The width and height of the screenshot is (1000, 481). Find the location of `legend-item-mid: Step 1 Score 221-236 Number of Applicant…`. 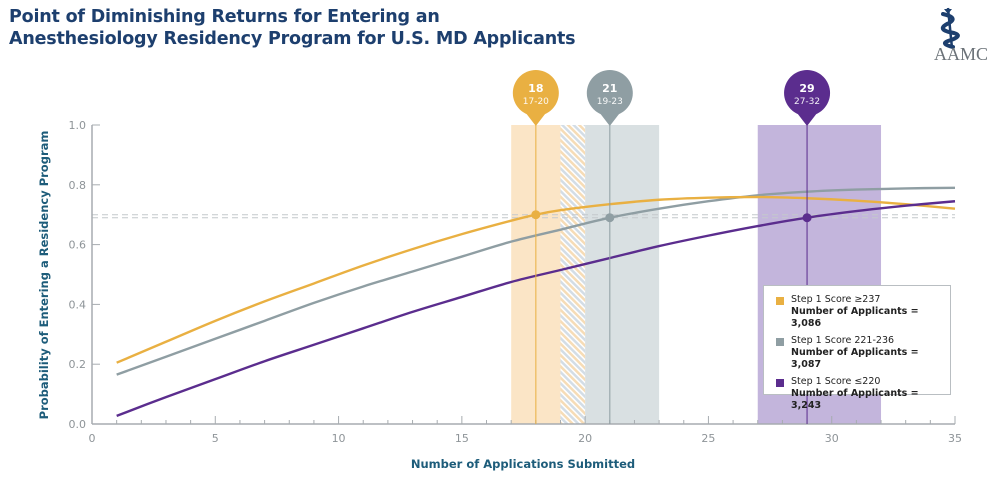

legend-item-mid: Step 1 Score 221-236 Number of Applicant… is located at coordinates (863, 353).